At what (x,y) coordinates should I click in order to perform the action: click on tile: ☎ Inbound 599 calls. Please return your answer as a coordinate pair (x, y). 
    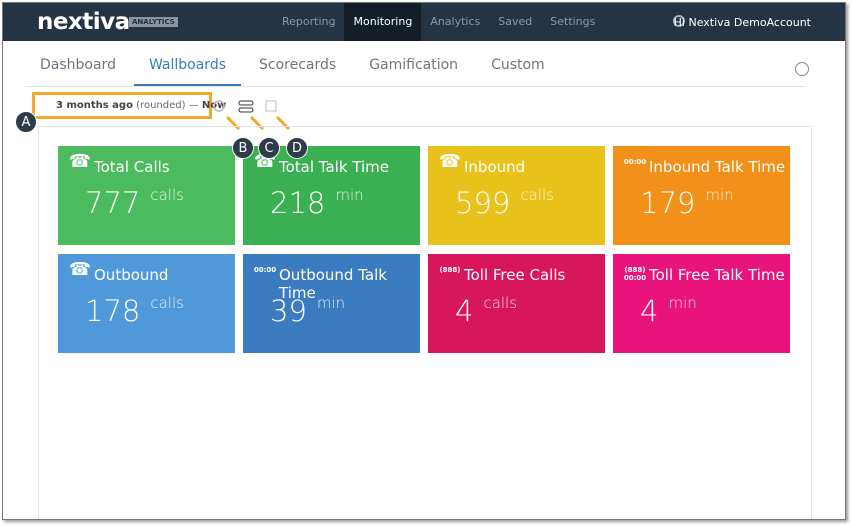
    Looking at the image, I should click on (516, 195).